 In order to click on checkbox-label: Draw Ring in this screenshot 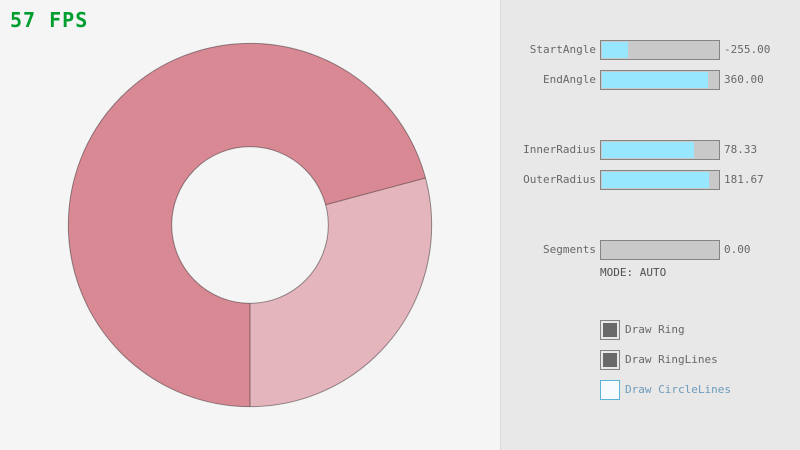, I will do `click(655, 329)`.